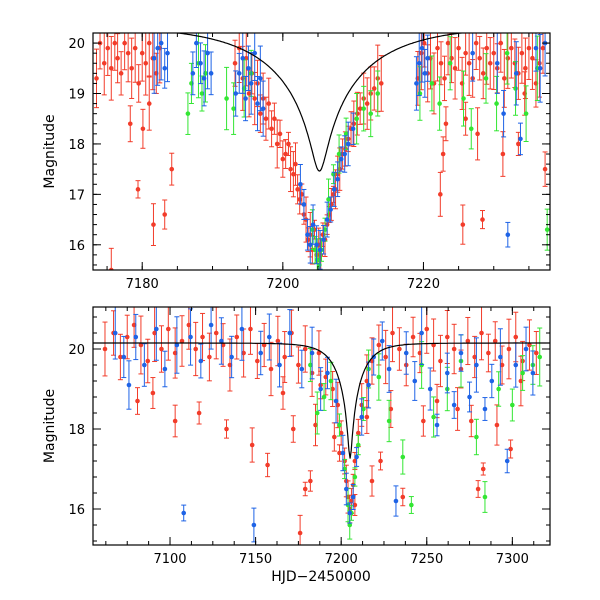  What do you see at coordinates (282, 284) in the screenshot?
I see `x-tick-label: 7200` at bounding box center [282, 284].